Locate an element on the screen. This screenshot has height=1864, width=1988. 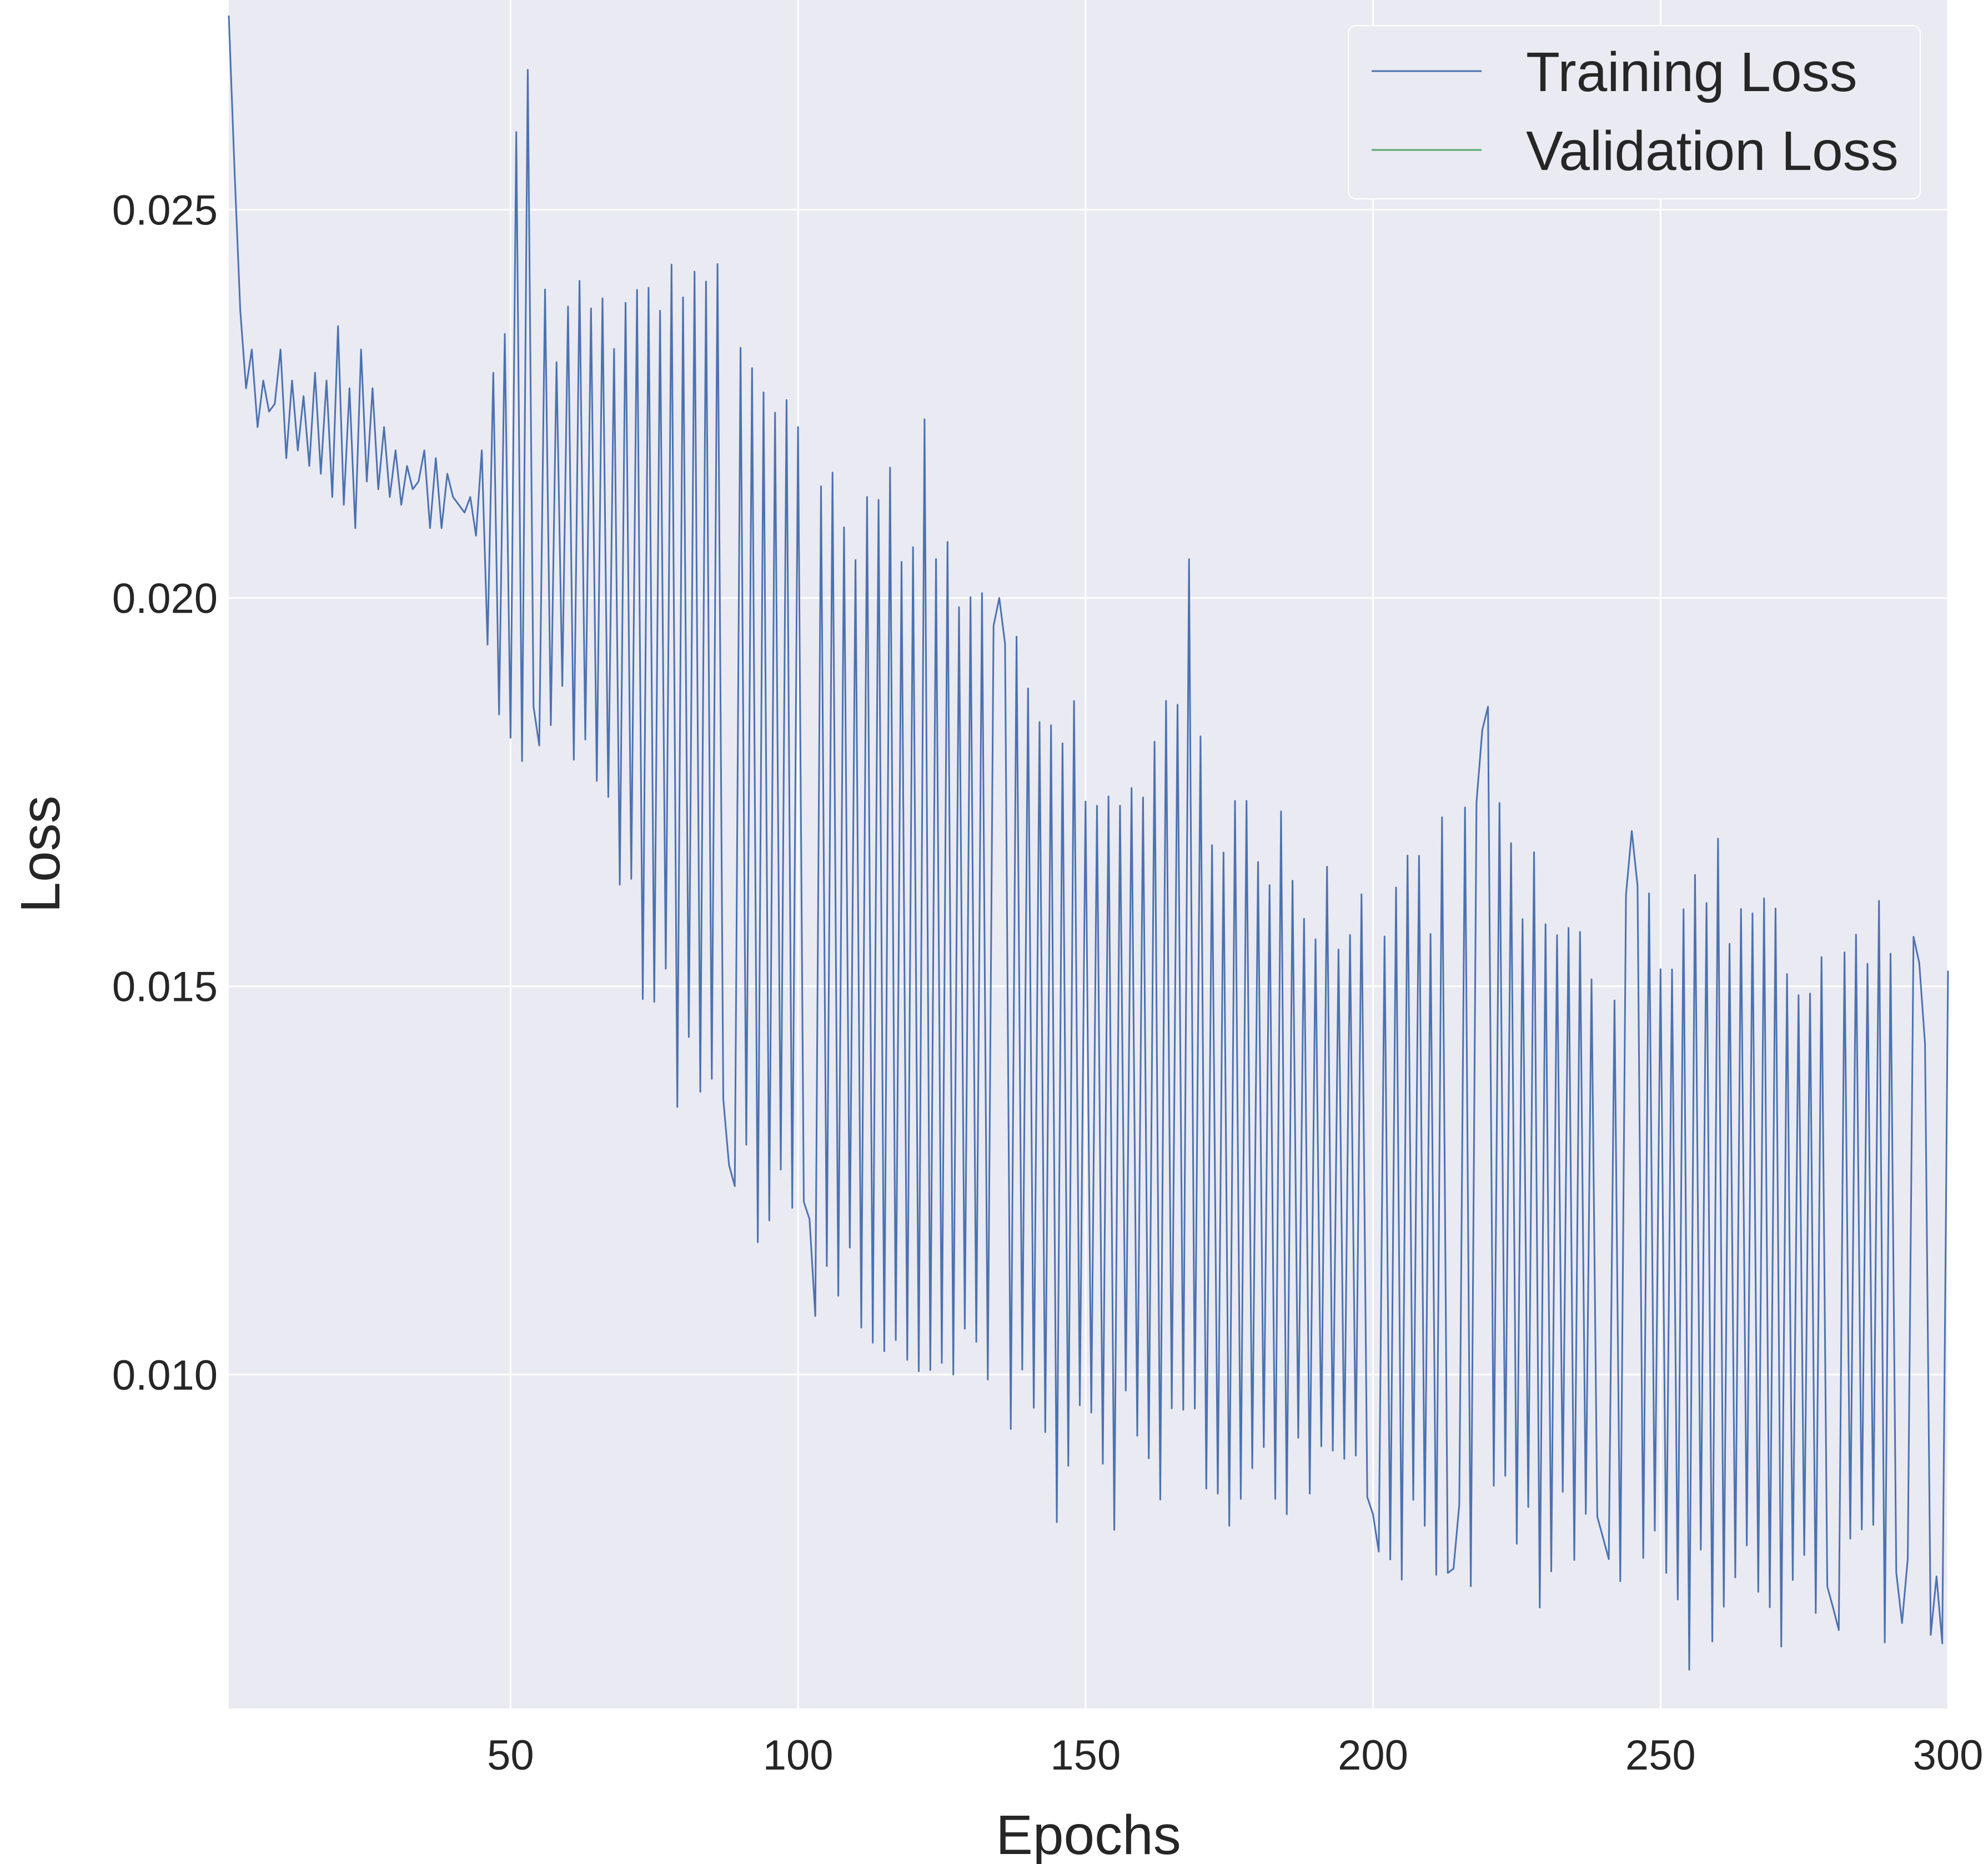
legend: Training Loss Validation Loss is located at coordinates (1634, 112).